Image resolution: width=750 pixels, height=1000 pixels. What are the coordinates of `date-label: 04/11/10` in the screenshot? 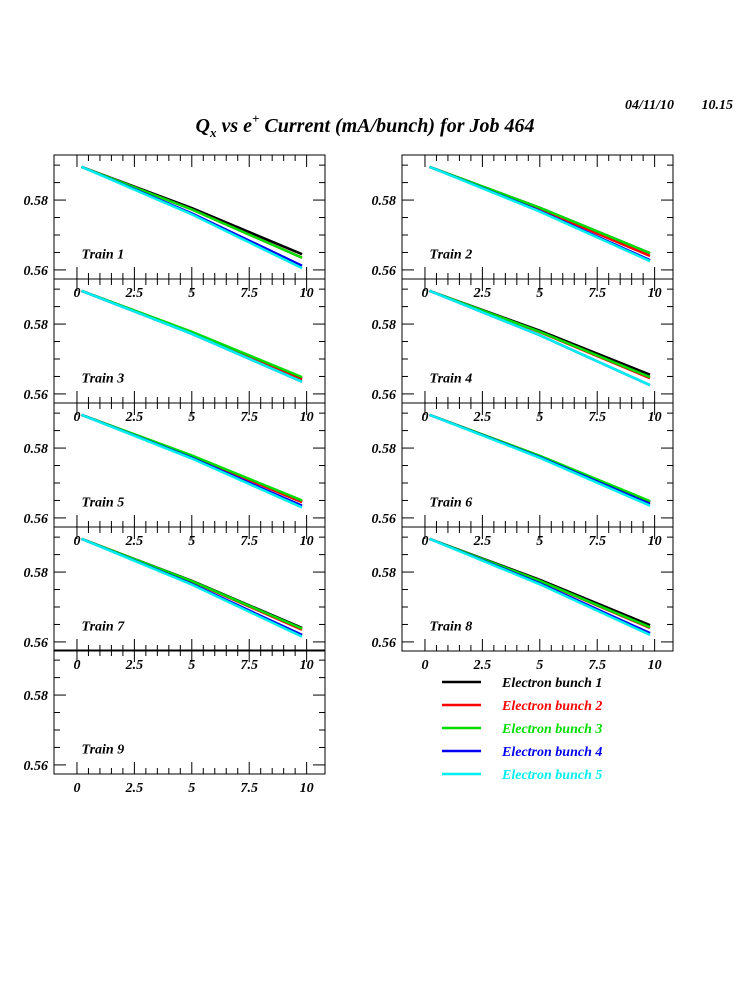 It's located at (649, 105).